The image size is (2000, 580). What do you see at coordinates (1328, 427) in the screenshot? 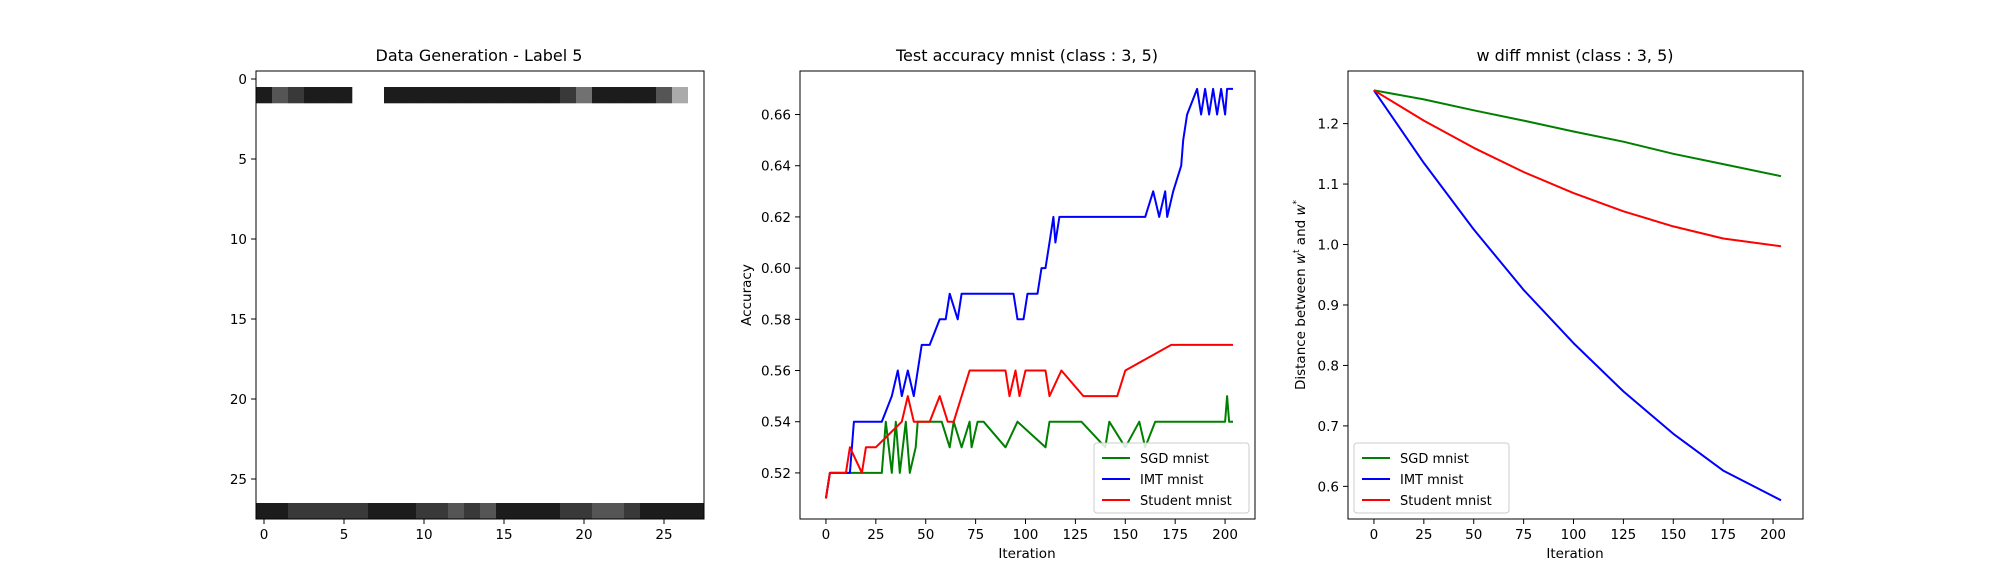
I see `ytick-label: 0.7` at bounding box center [1328, 427].